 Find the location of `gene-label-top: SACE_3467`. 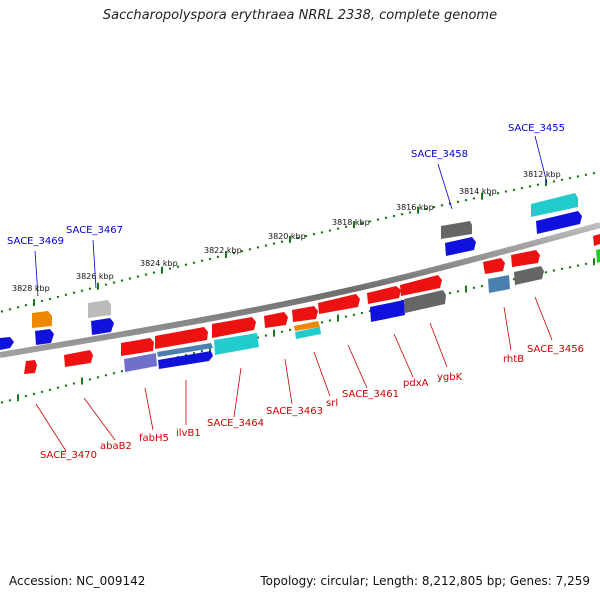

gene-label-top: SACE_3467 is located at coordinates (94, 230).